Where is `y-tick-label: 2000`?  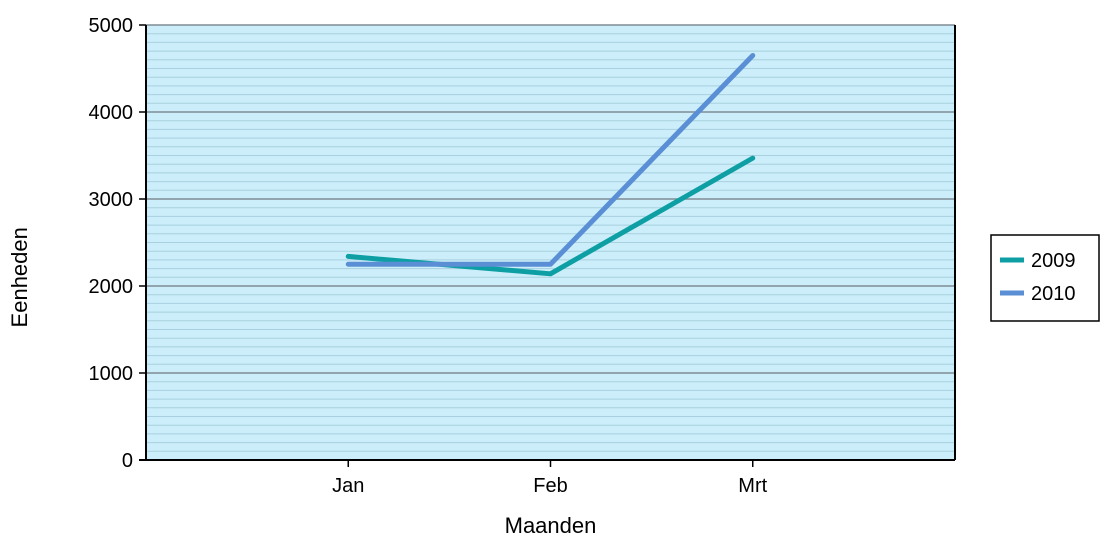 y-tick-label: 2000 is located at coordinates (111, 287).